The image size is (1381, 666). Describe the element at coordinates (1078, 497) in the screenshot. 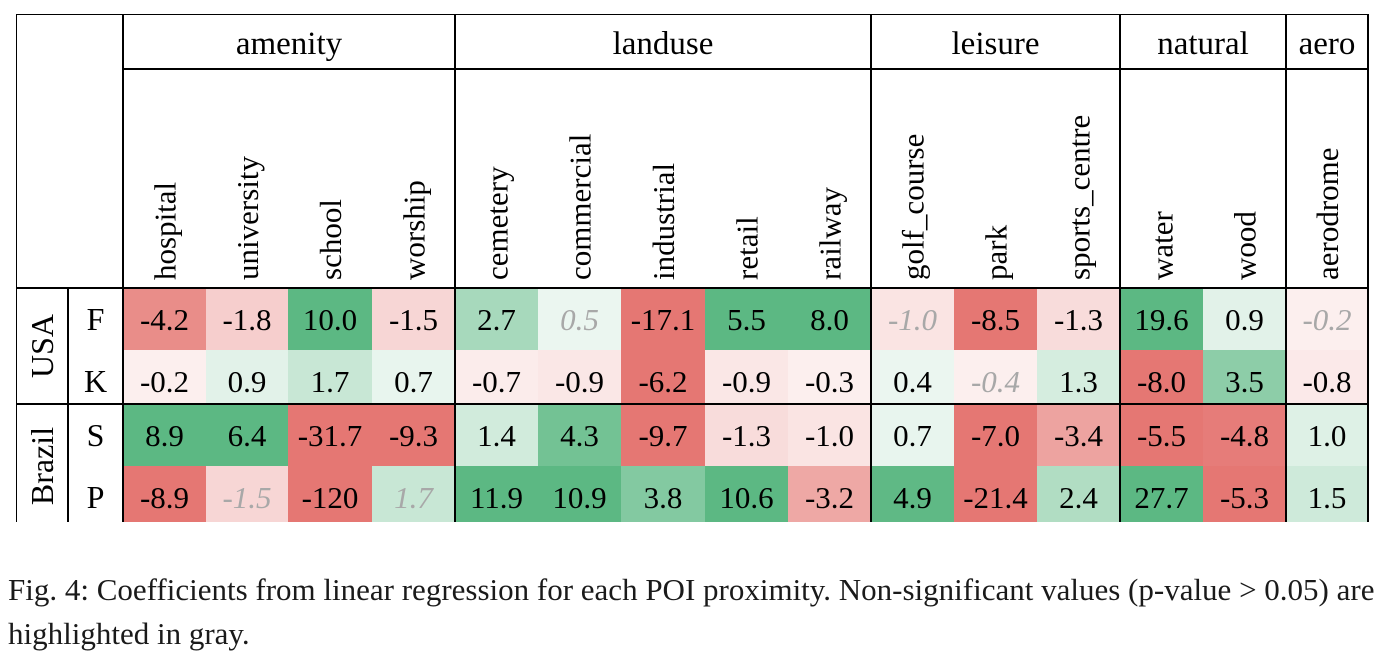

I see `cell-value: 2.4` at that location.